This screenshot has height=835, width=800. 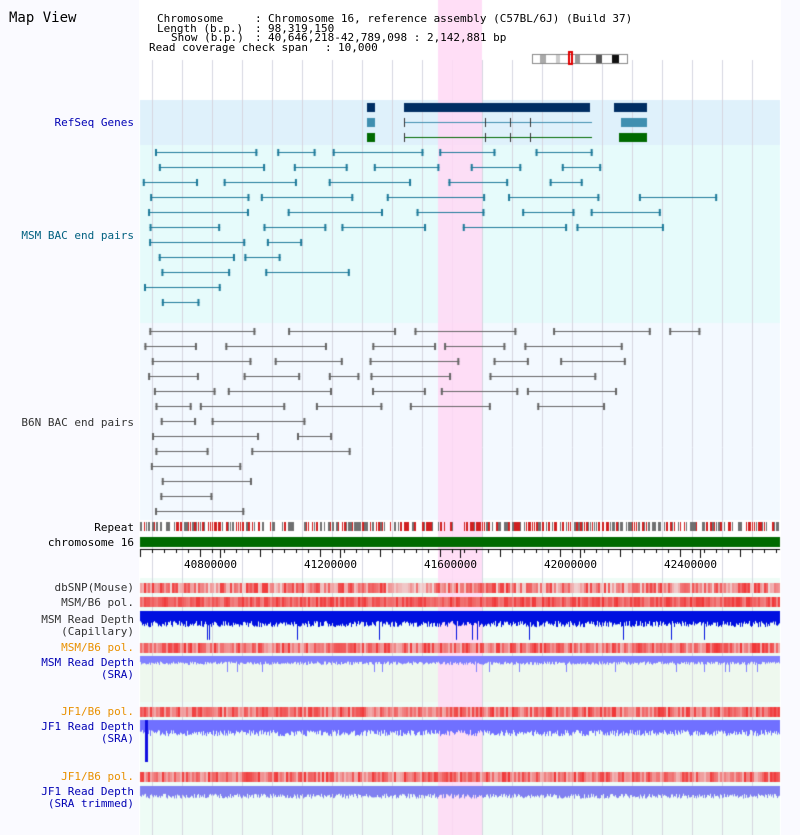 What do you see at coordinates (97, 776) in the screenshot?
I see `track-label-jf1-b6-pol-2: JF1/B6 pol.` at bounding box center [97, 776].